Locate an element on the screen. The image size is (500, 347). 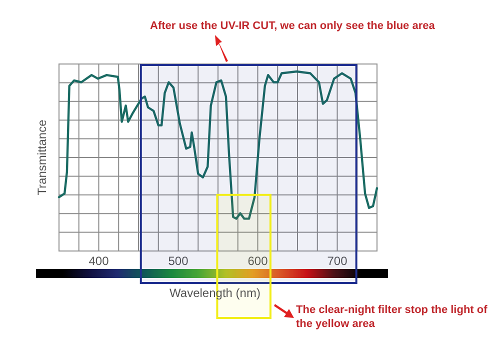
x-tick-label: 500 is located at coordinates (178, 261).